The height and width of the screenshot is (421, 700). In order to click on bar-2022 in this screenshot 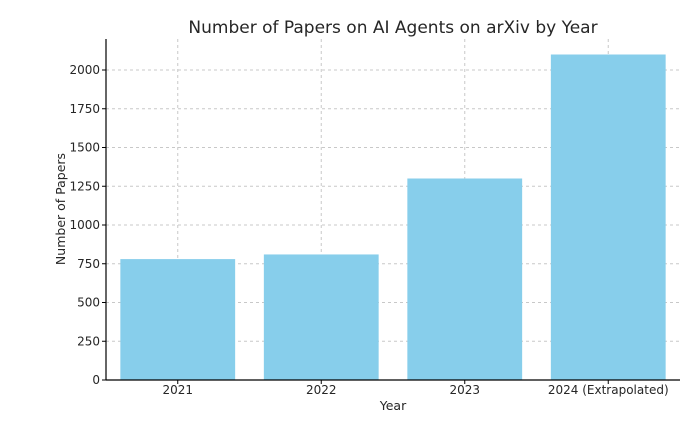, I will do `click(321, 317)`.